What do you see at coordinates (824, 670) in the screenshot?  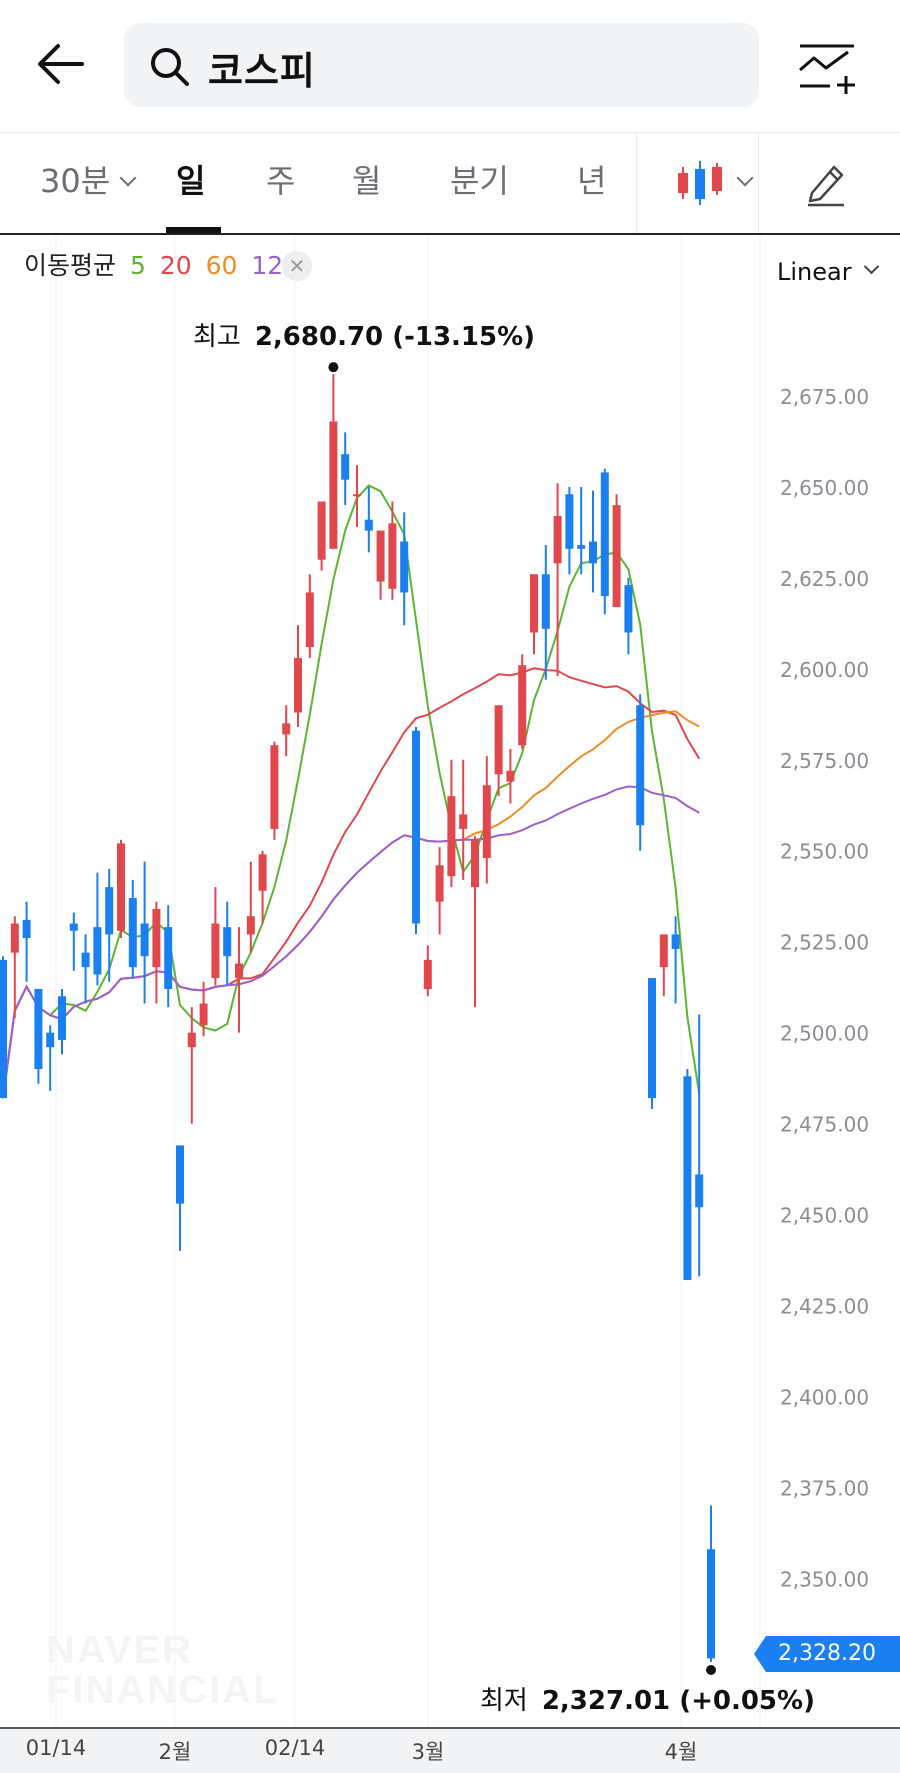 I see `y-tick-label: 2,600.00` at bounding box center [824, 670].